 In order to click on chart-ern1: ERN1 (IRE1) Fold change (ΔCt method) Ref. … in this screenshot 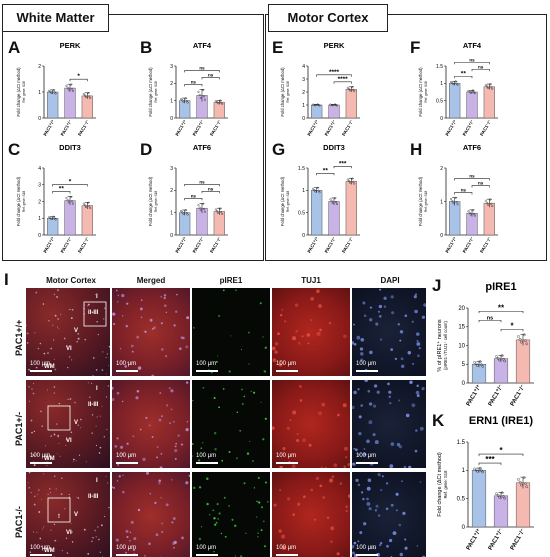, I will do `click(485, 483)`.